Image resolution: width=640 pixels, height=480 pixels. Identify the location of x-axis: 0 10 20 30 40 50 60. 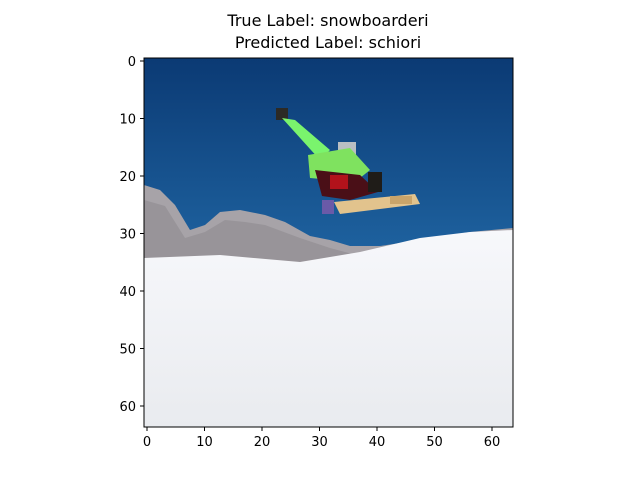
(321, 438).